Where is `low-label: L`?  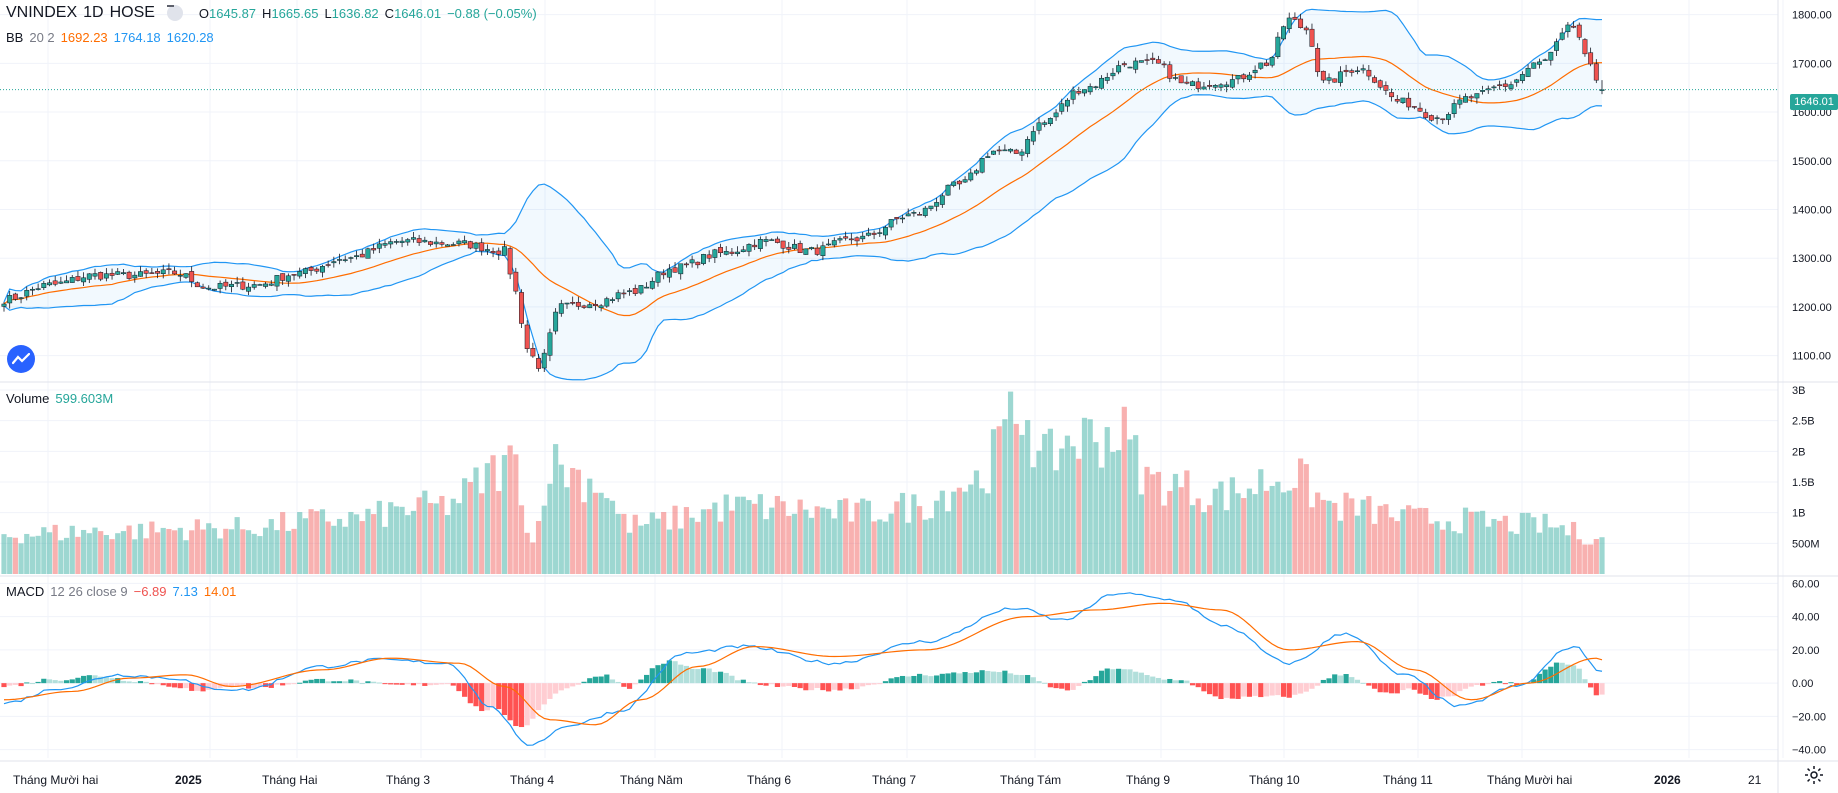
low-label: L is located at coordinates (328, 13).